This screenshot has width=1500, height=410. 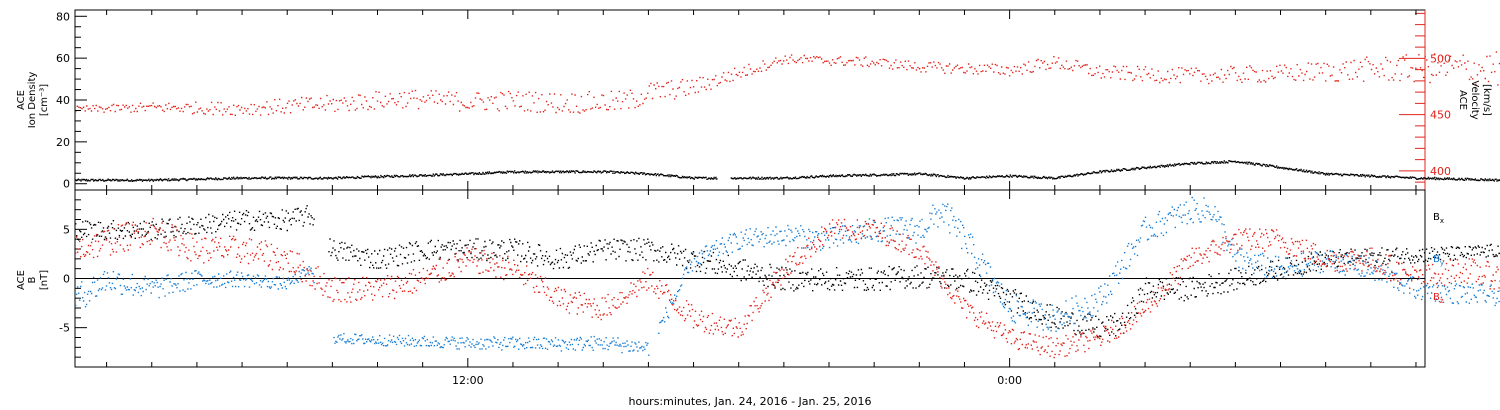 I want to click on time-tick-label: 0:00, so click(x=1009, y=380).